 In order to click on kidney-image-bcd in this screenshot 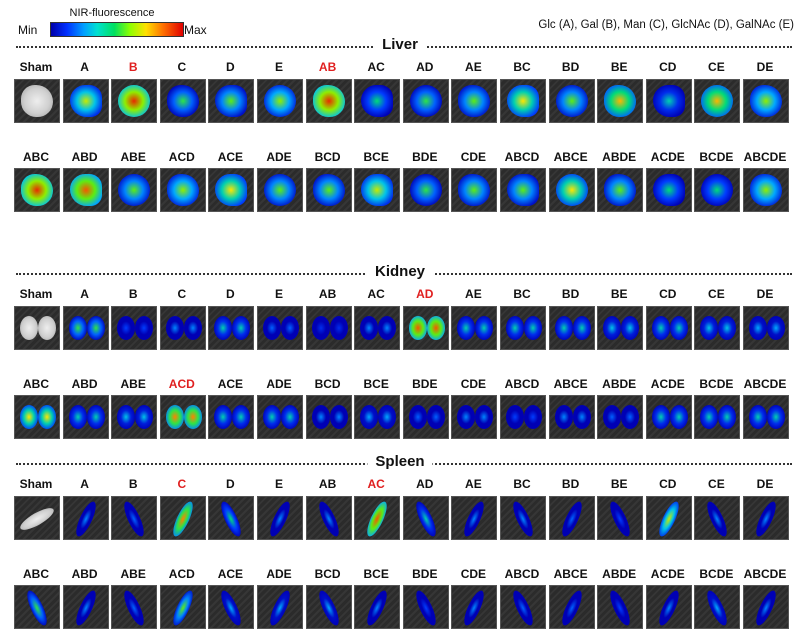, I will do `click(328, 417)`.